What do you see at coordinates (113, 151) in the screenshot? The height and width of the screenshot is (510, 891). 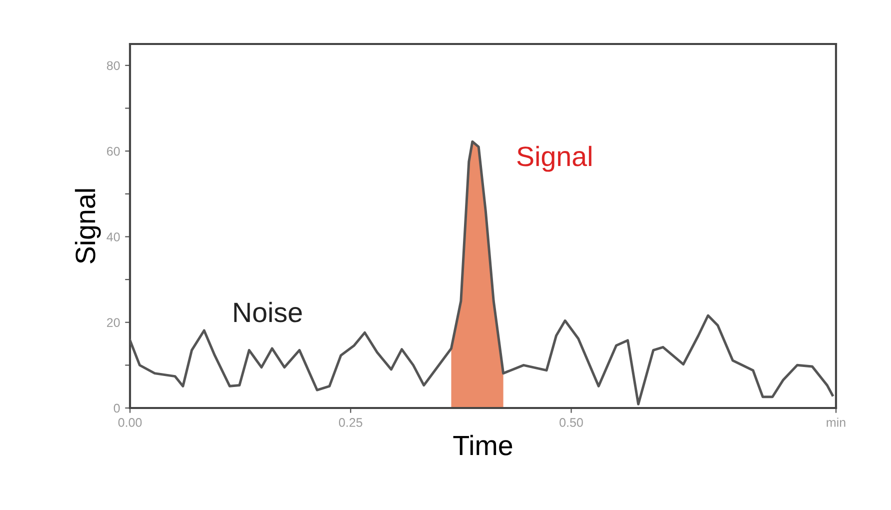 I see `y-tick-label: 60` at bounding box center [113, 151].